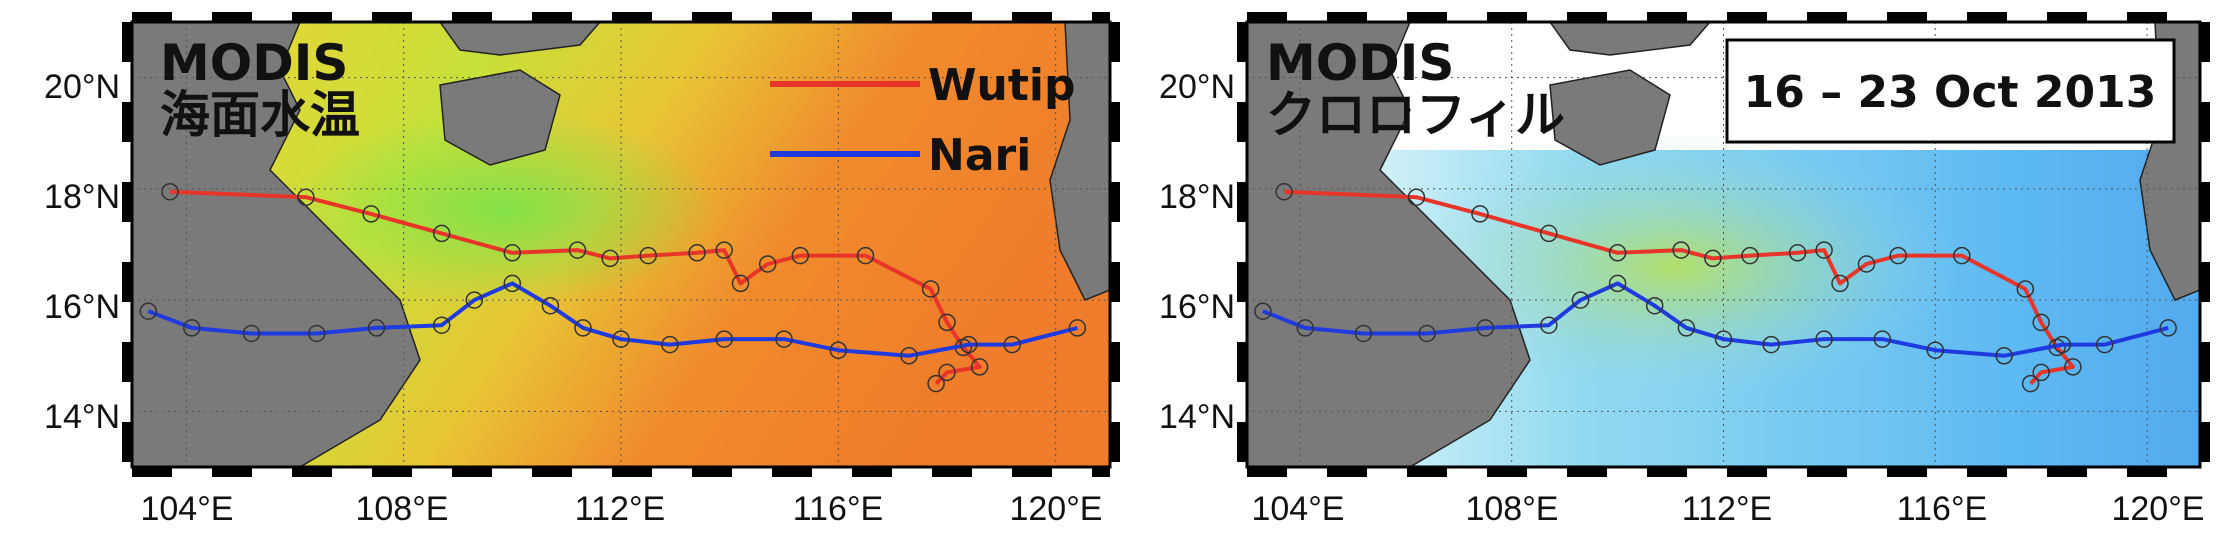 Image resolution: width=2240 pixels, height=542 pixels. What do you see at coordinates (922, 120) in the screenshot?
I see `legend: Wutip Nari` at bounding box center [922, 120].